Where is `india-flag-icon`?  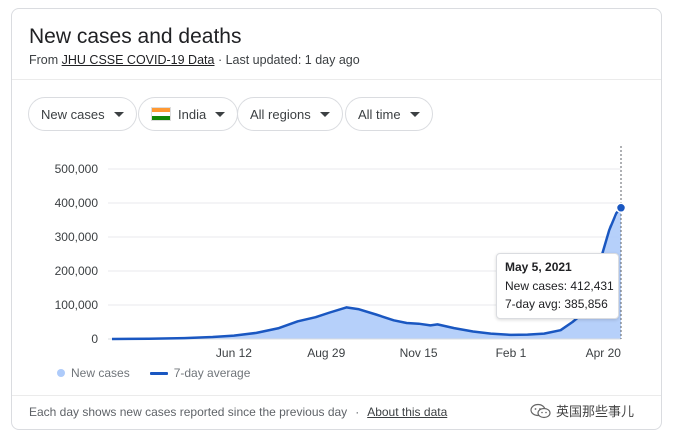
india-flag-icon is located at coordinates (161, 114).